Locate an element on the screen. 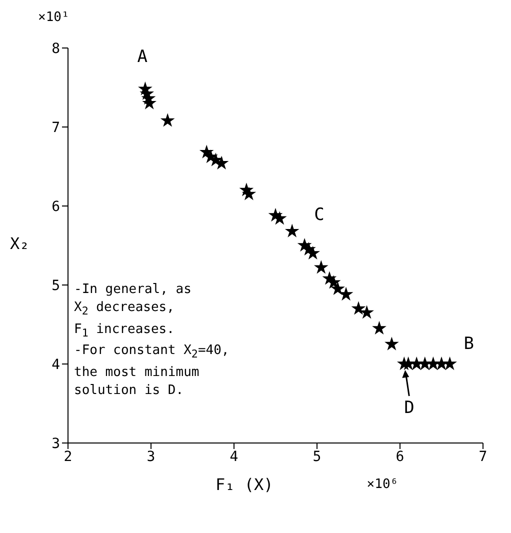  x-tick-label: 6 is located at coordinates (400, 456).